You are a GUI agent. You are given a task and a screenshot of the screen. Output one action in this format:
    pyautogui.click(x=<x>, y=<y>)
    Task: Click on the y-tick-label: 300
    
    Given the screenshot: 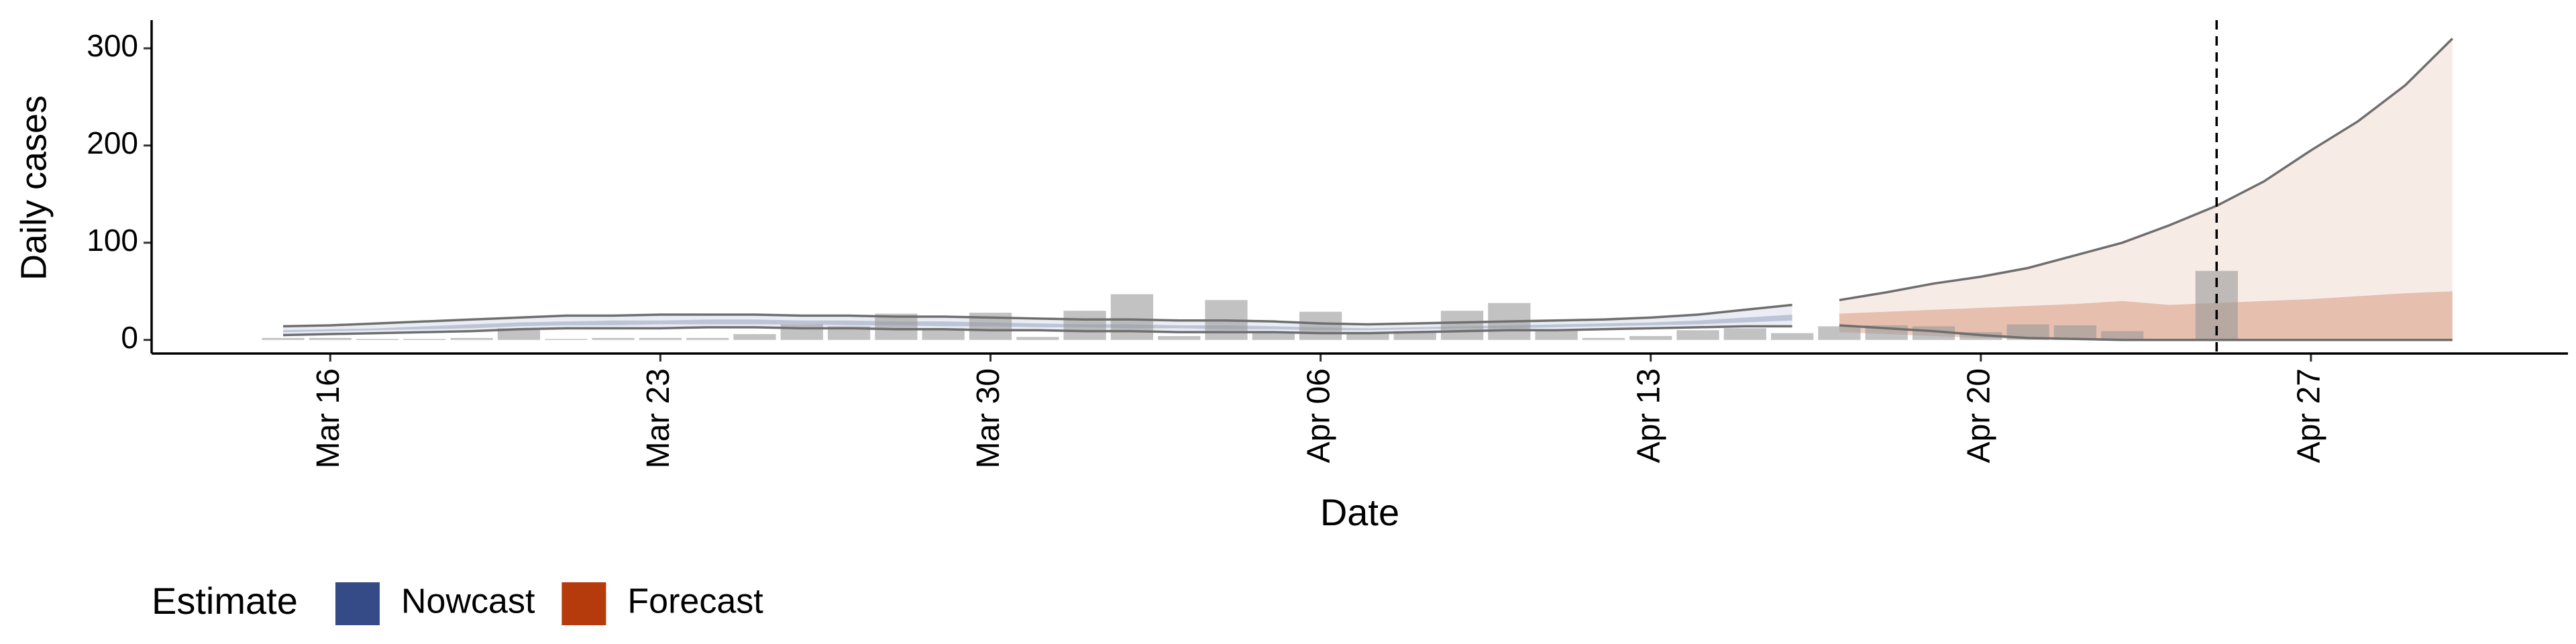 What is the action you would take?
    pyautogui.click(x=112, y=45)
    